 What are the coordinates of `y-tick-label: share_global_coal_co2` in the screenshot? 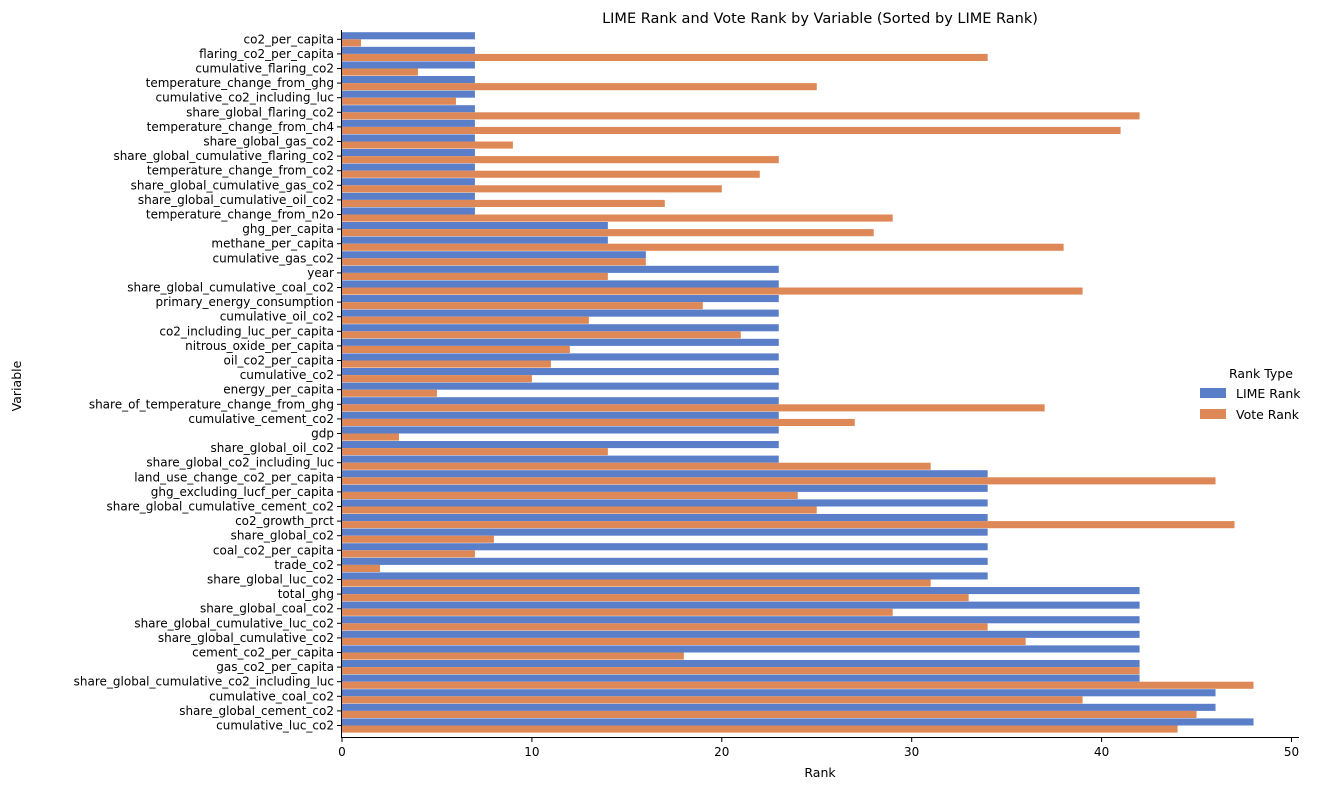 It's located at (267, 609).